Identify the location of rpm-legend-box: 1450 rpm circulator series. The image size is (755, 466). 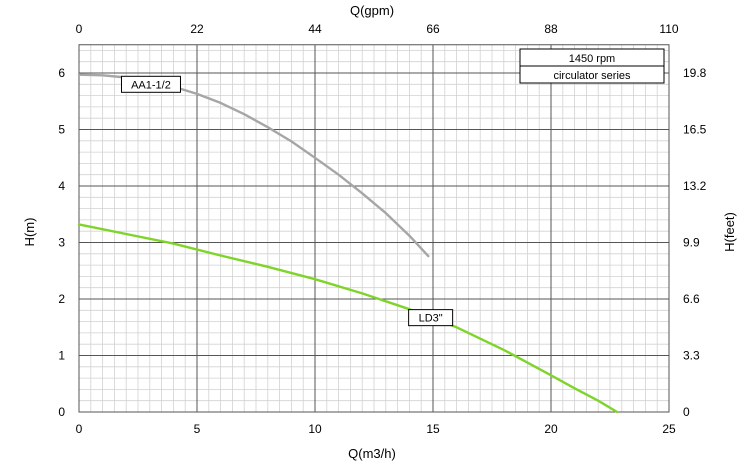
(592, 66).